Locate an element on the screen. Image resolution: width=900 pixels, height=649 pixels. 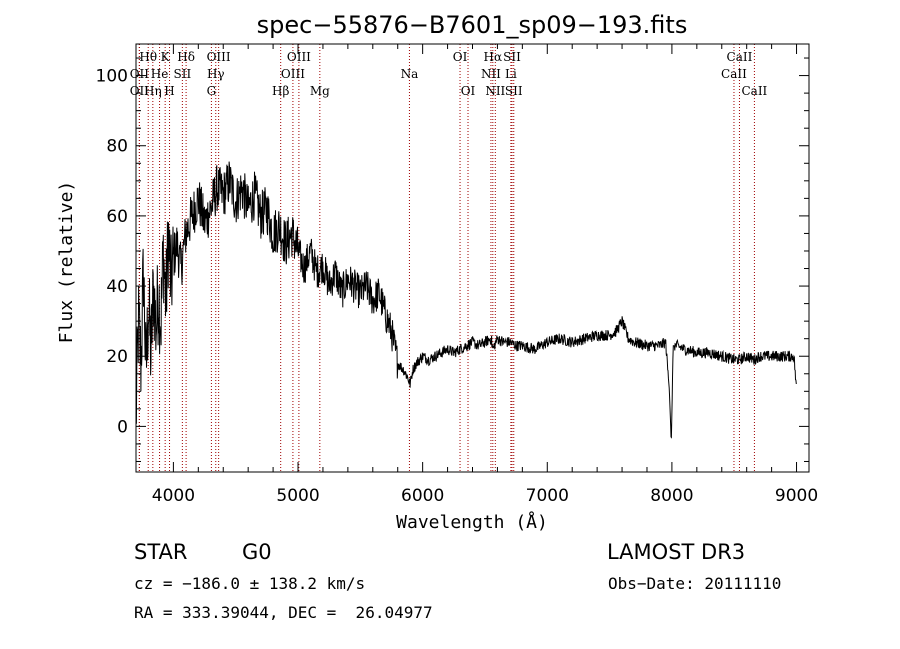
line-label-27: CaII is located at coordinates (754, 91).